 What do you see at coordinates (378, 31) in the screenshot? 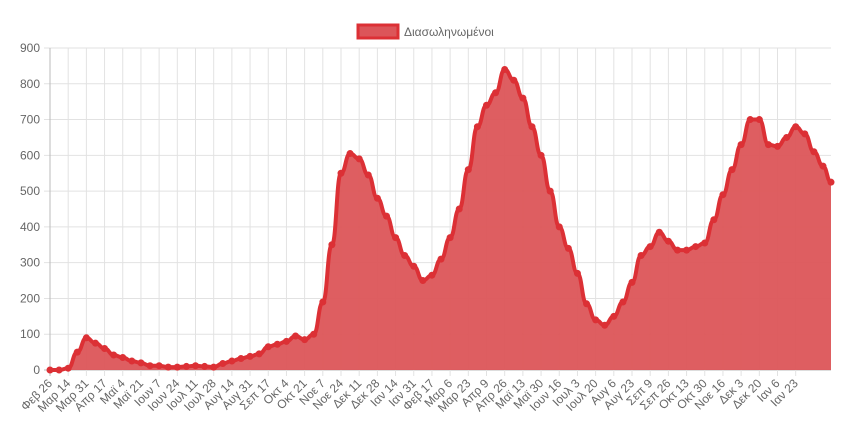
I see `legend-swatch` at bounding box center [378, 31].